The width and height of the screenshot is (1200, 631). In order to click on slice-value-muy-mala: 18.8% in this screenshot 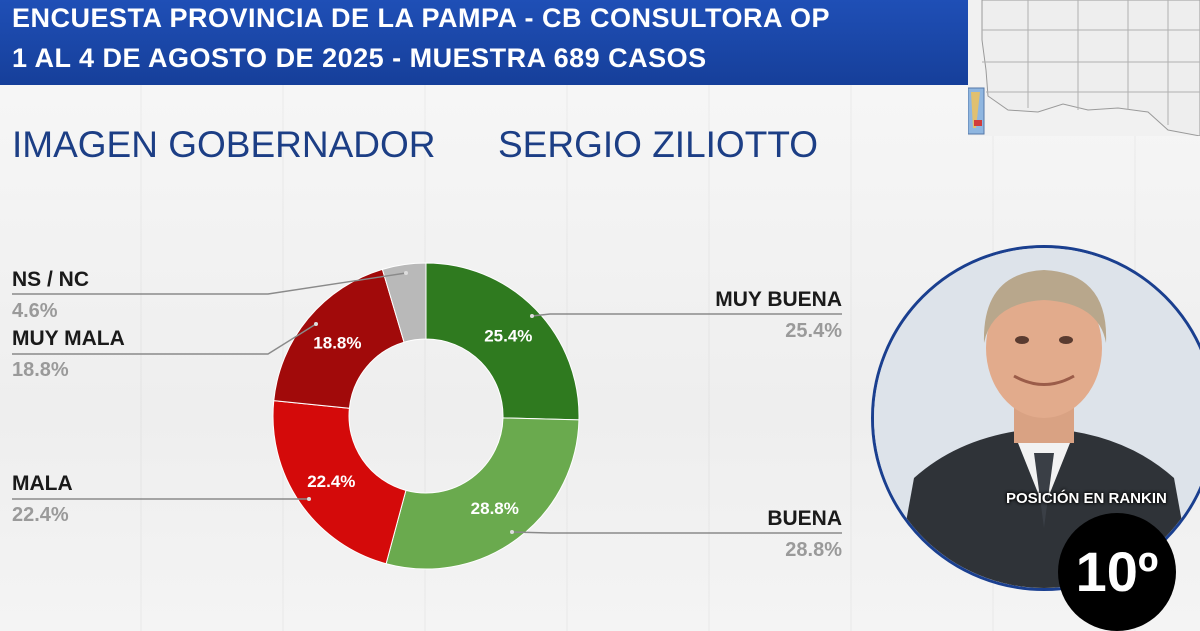, I will do `click(337, 343)`.